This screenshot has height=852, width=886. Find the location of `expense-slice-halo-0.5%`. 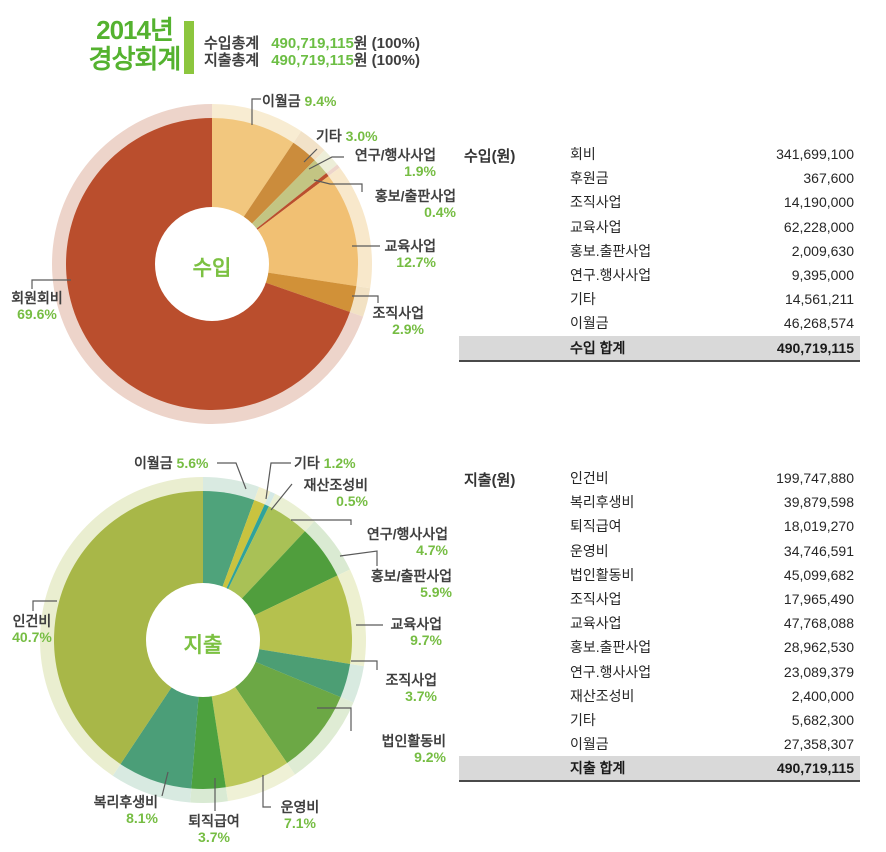

expense-slice-halo-0.5% is located at coordinates (239, 565).